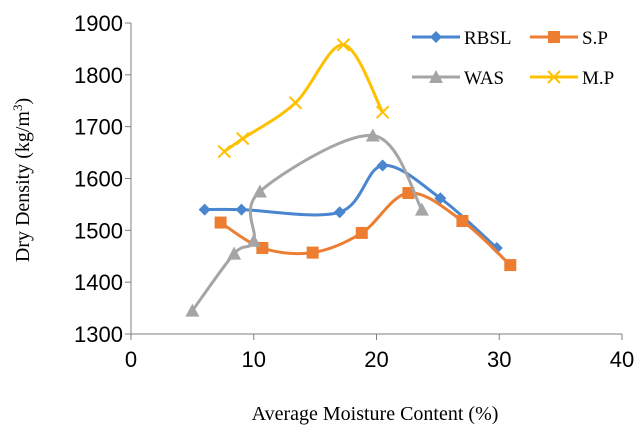  I want to click on series-line-rbsl, so click(351, 206).